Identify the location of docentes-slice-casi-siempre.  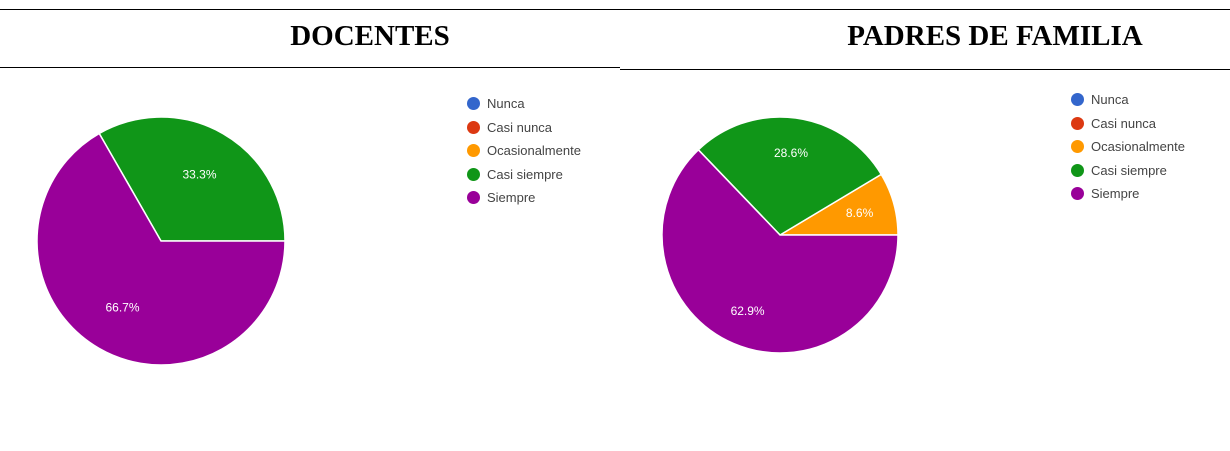
(192, 179).